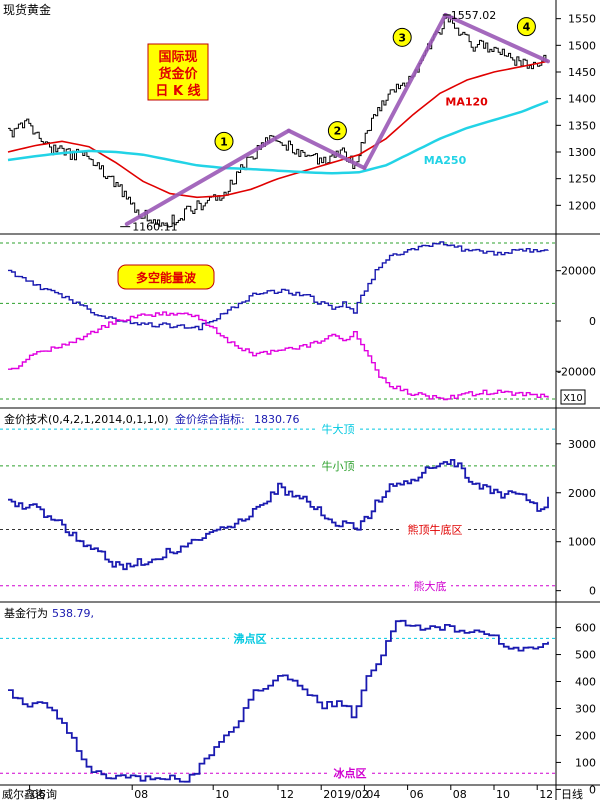  What do you see at coordinates (29, 793) in the screenshot?
I see `footer-source: 威尔鑫咨询` at bounding box center [29, 793].